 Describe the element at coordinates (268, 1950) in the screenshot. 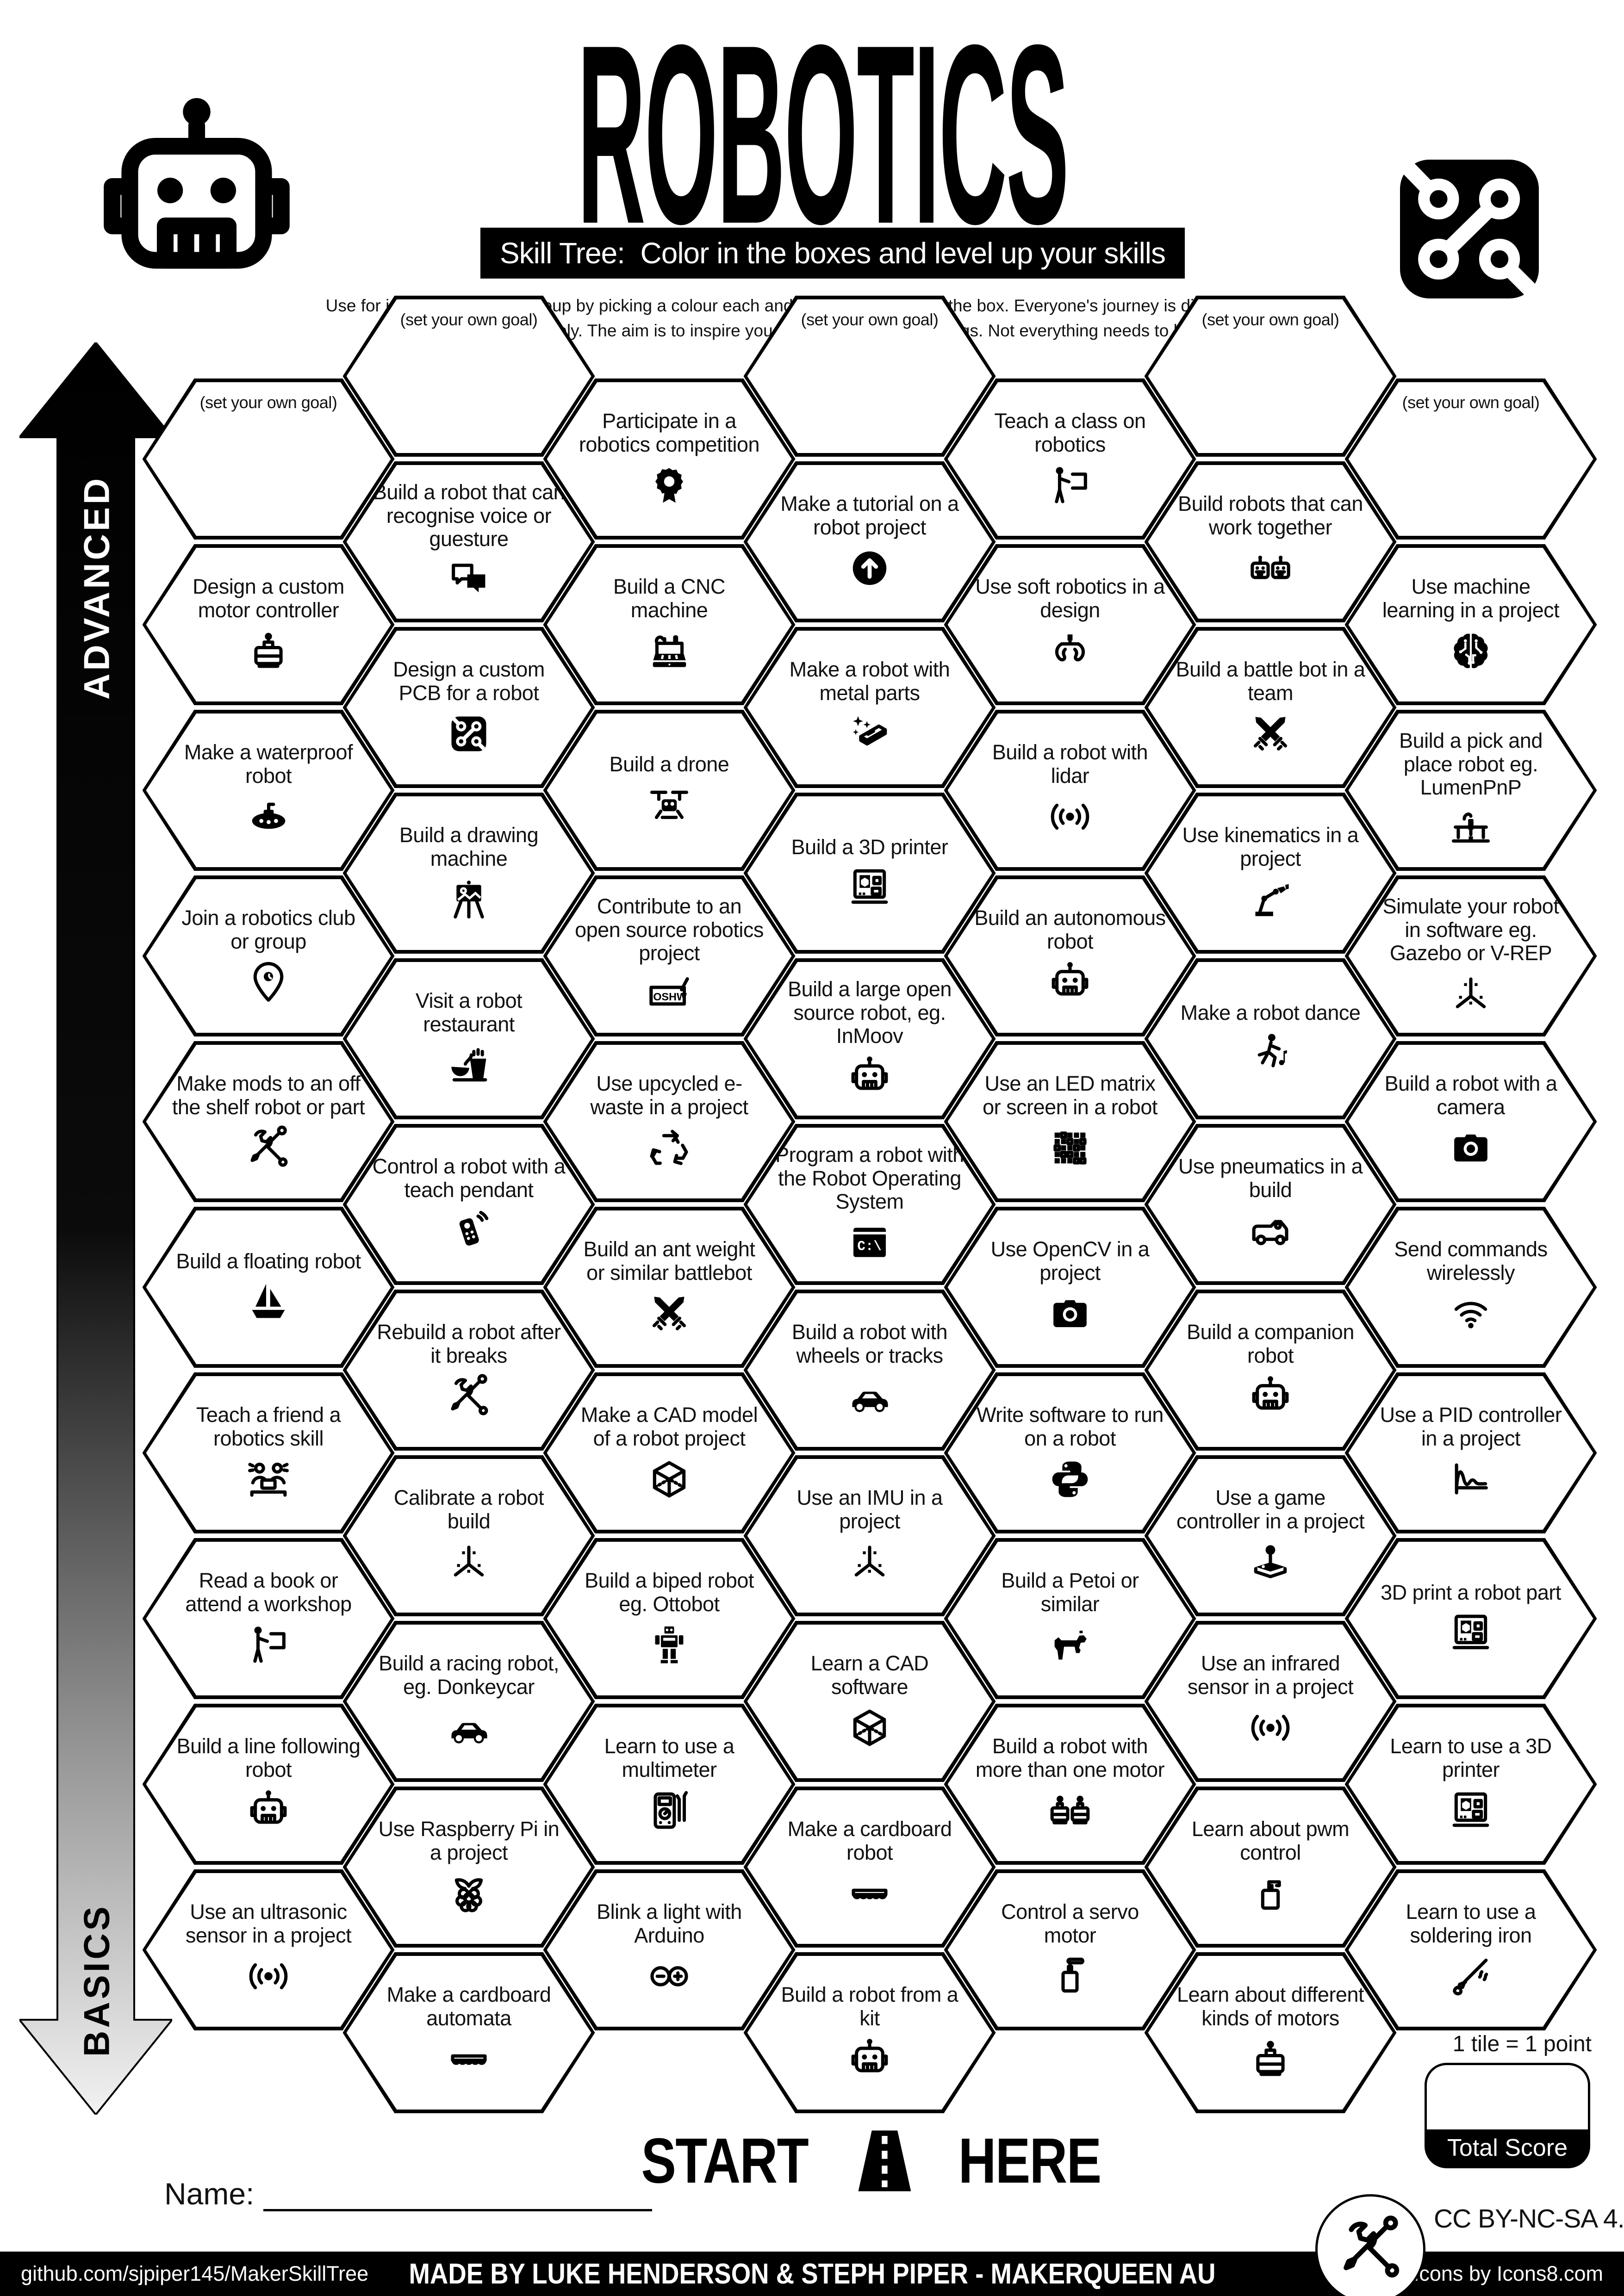

I see `skill-hex: Use an ultrasonic sensor in a project` at that location.